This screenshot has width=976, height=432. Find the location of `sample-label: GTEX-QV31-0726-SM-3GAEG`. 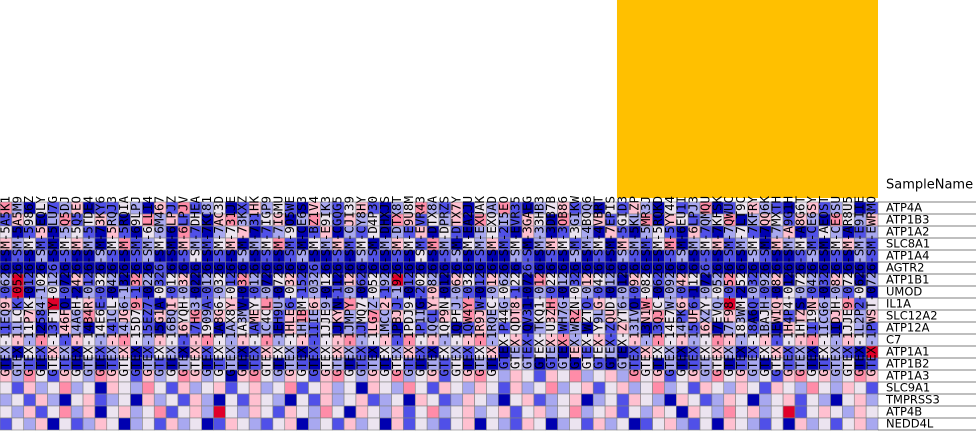

sample-label: GTEX-QV31-0726-SM-3GAEG is located at coordinates (526, 282).